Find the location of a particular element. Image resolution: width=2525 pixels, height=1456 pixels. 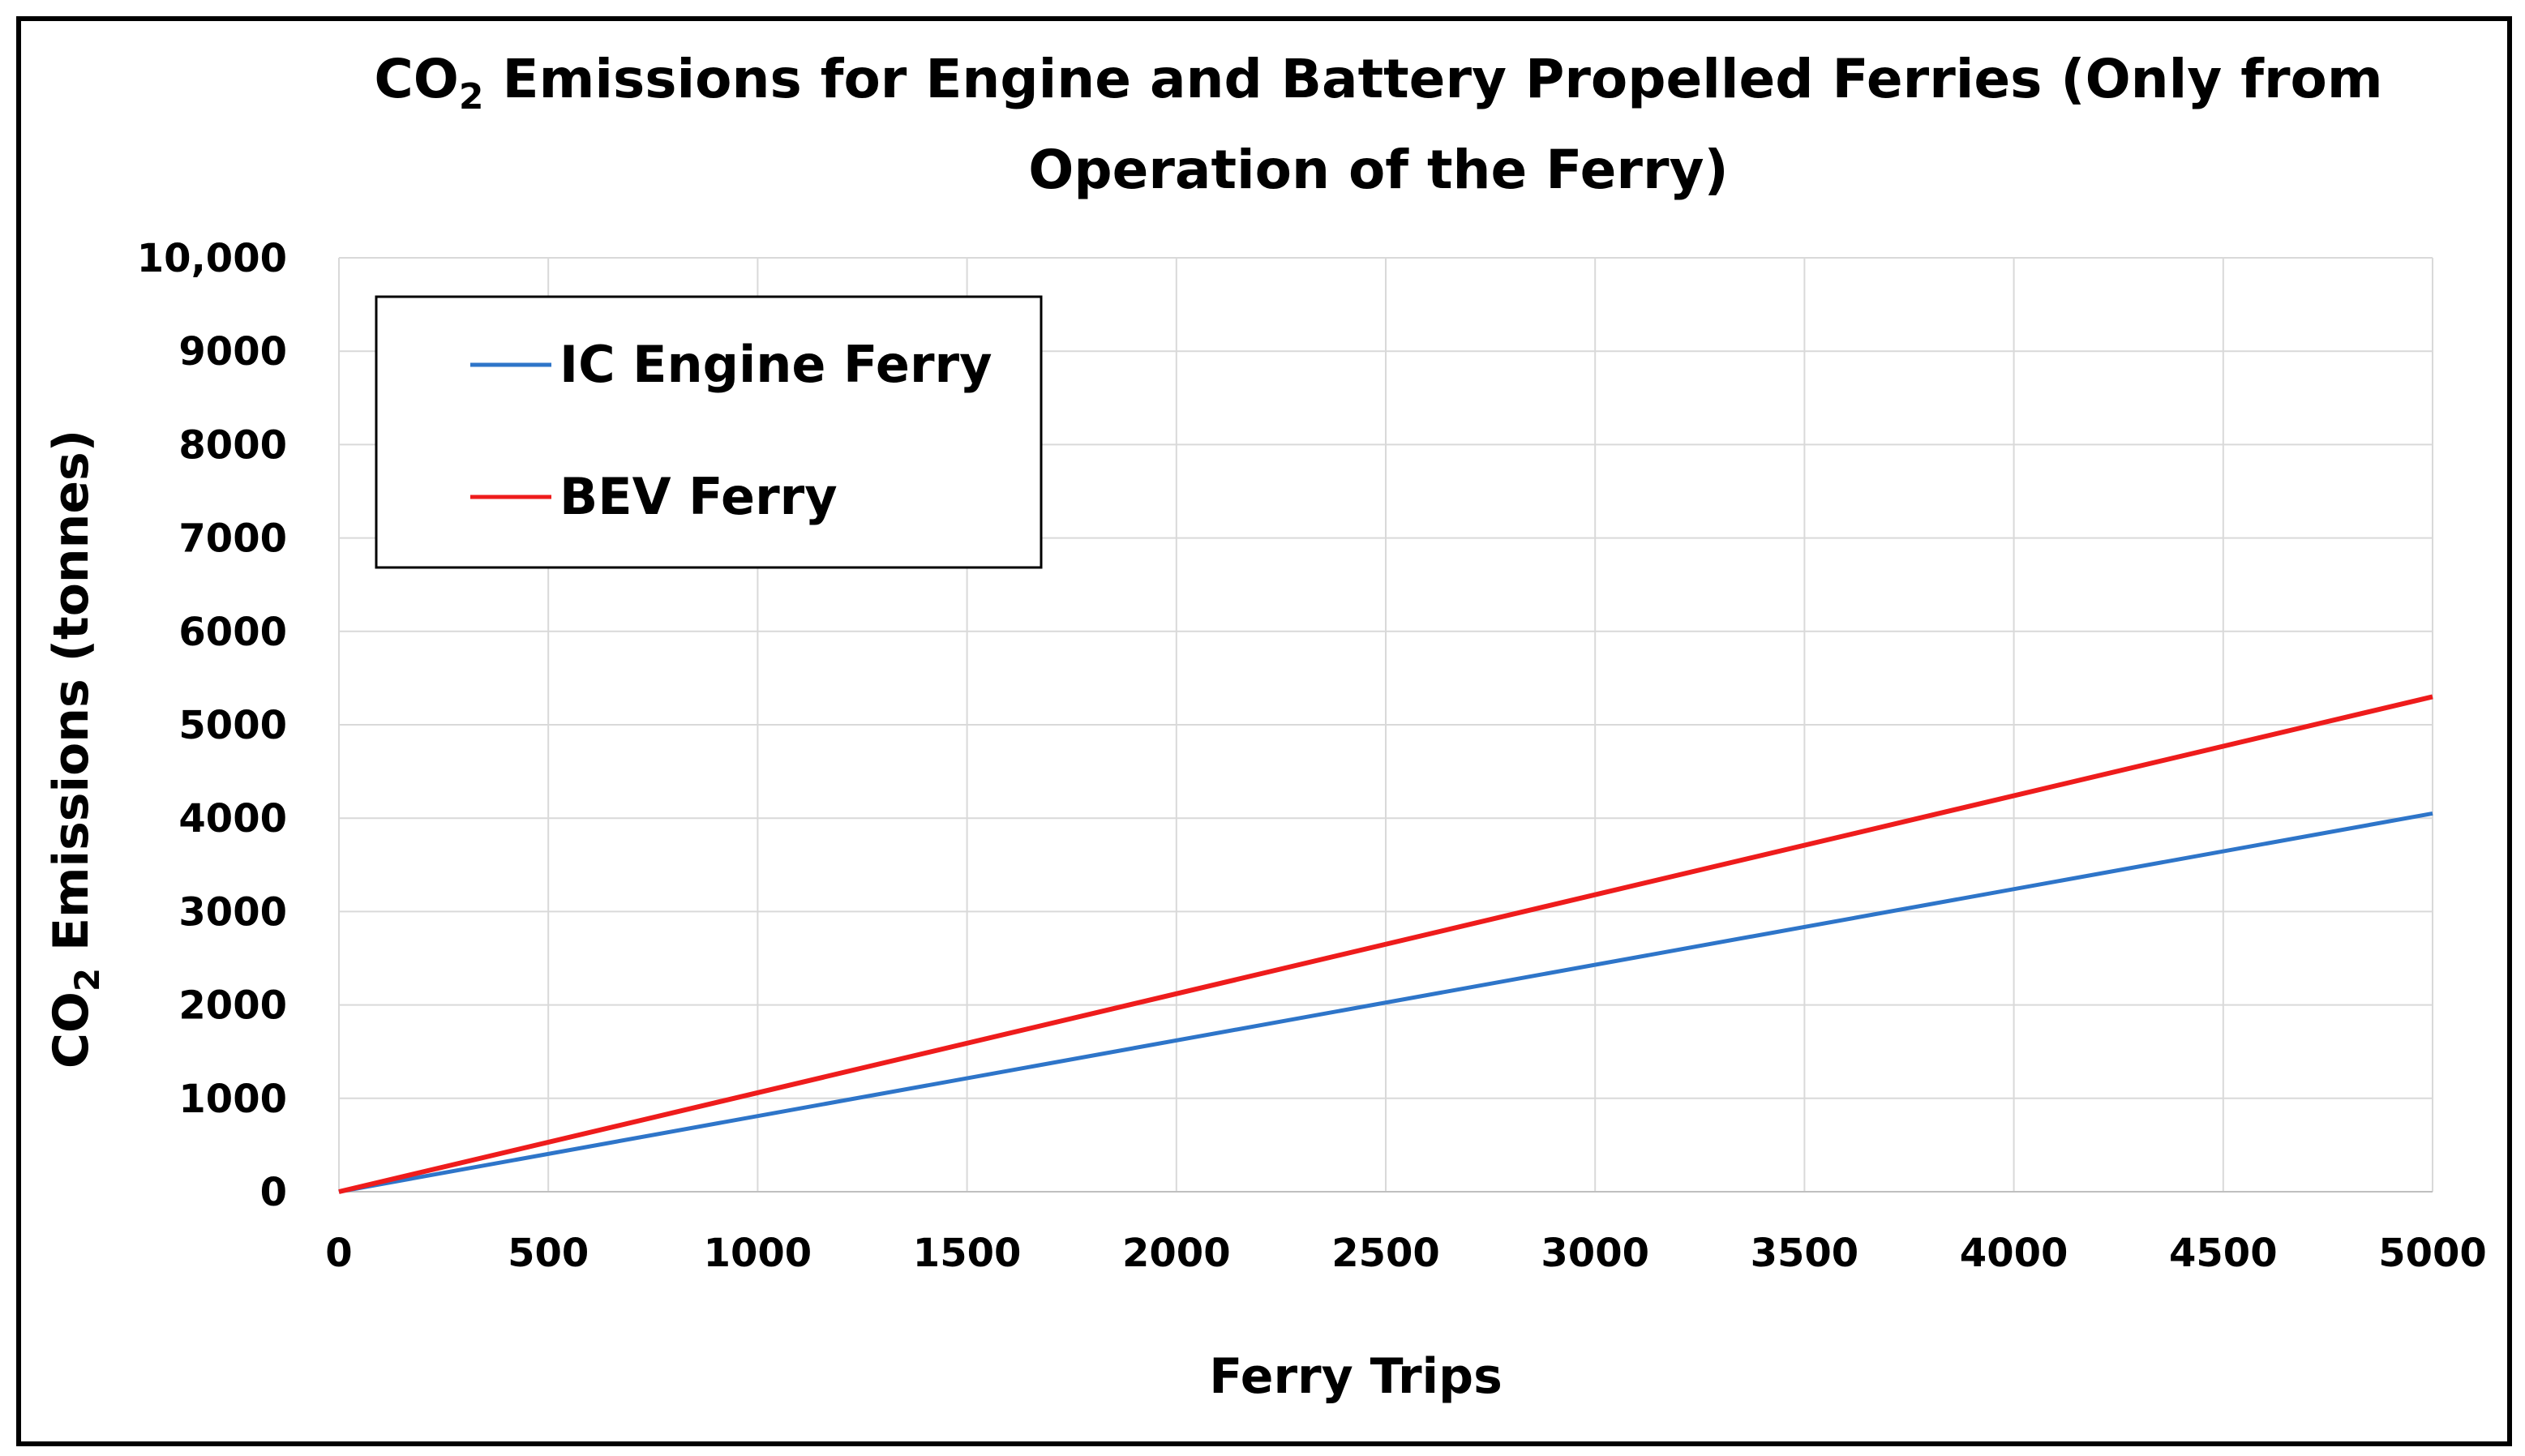

y-tick-label-1000: 1000 is located at coordinates (232, 1099).